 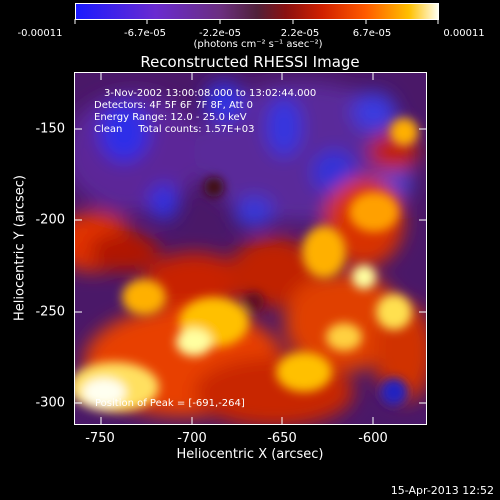 I want to click on x-tick-label: -700, so click(x=192, y=438).